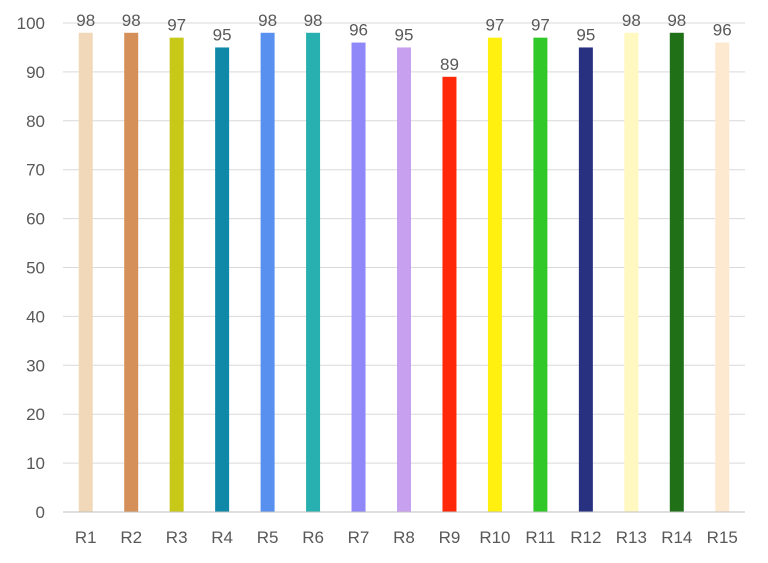  Describe the element at coordinates (35, 121) in the screenshot. I see `y-tick-label: 80` at that location.